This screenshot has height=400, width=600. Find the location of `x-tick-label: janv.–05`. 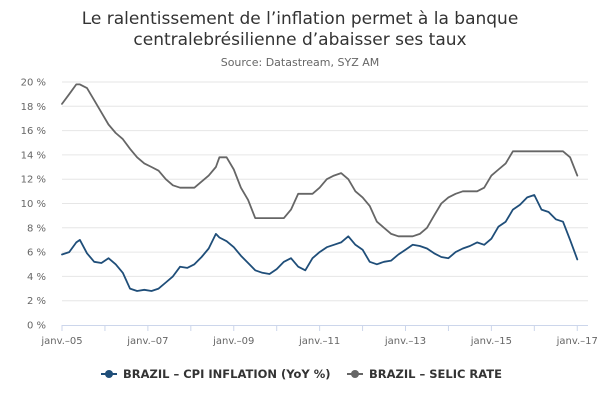

x-tick-label: janv.–05 is located at coordinates (61, 341).